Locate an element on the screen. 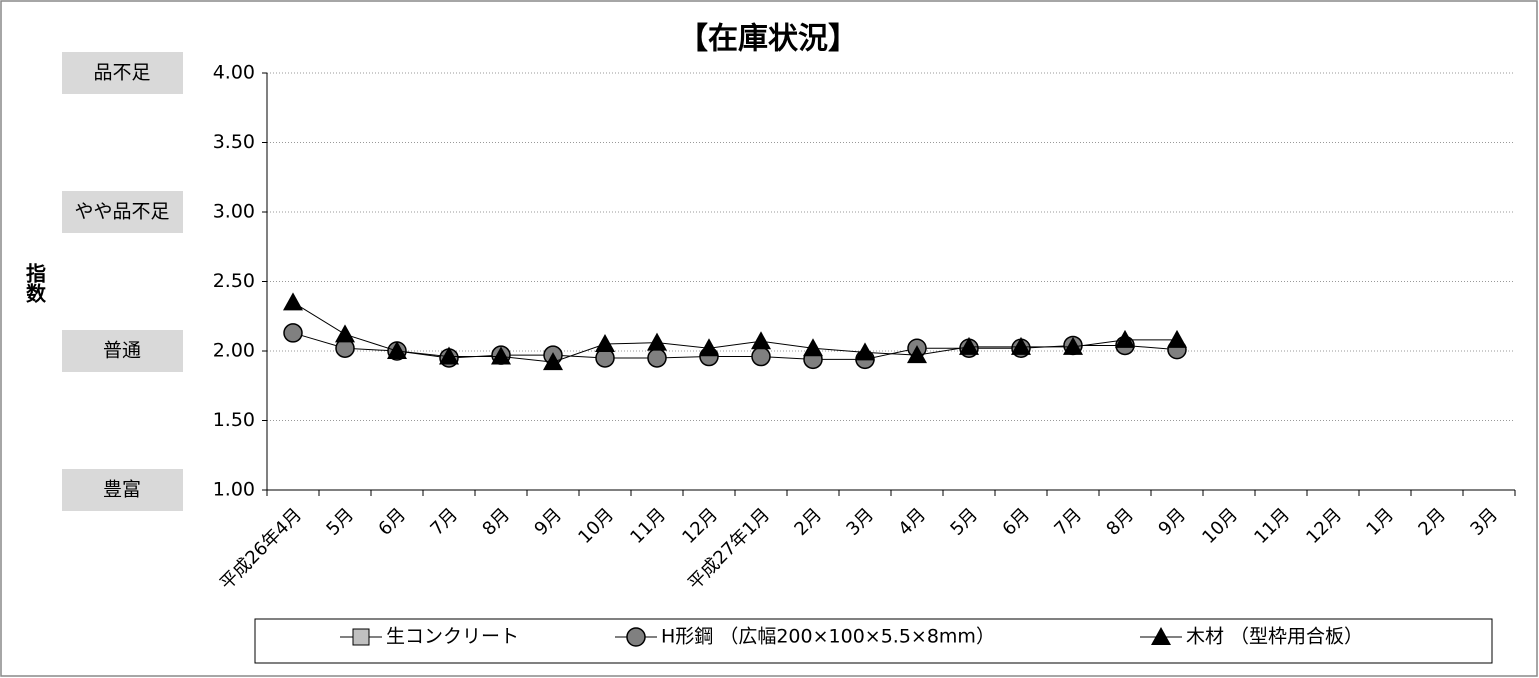 Image resolution: width=1539 pixels, height=678 pixels. legend-box is located at coordinates (873, 641).